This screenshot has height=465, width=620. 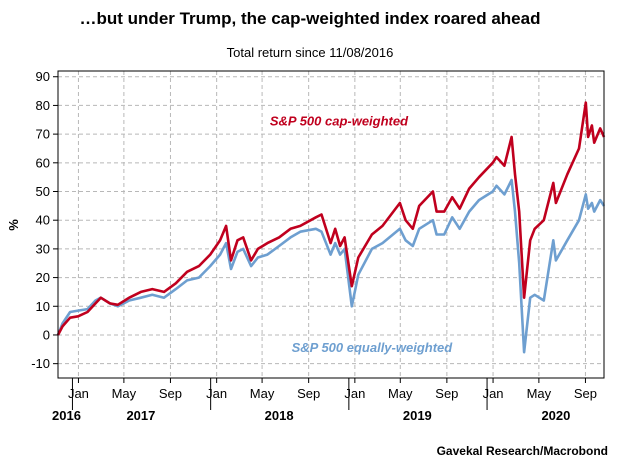 I want to click on y-tick-label: 90, so click(x=43, y=76).